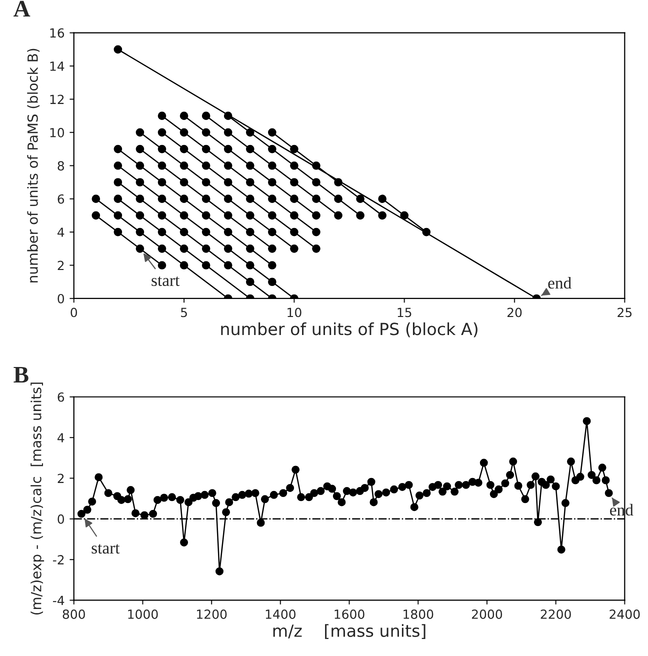  I want to click on x-tick-label: 25, so click(625, 313).